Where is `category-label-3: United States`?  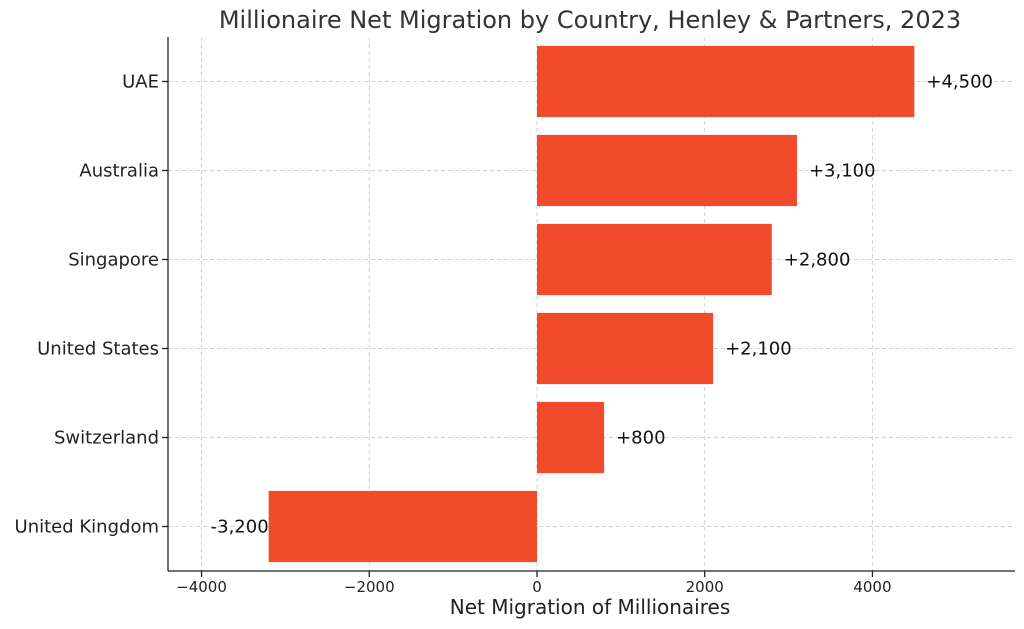 category-label-3: United States is located at coordinates (98, 349).